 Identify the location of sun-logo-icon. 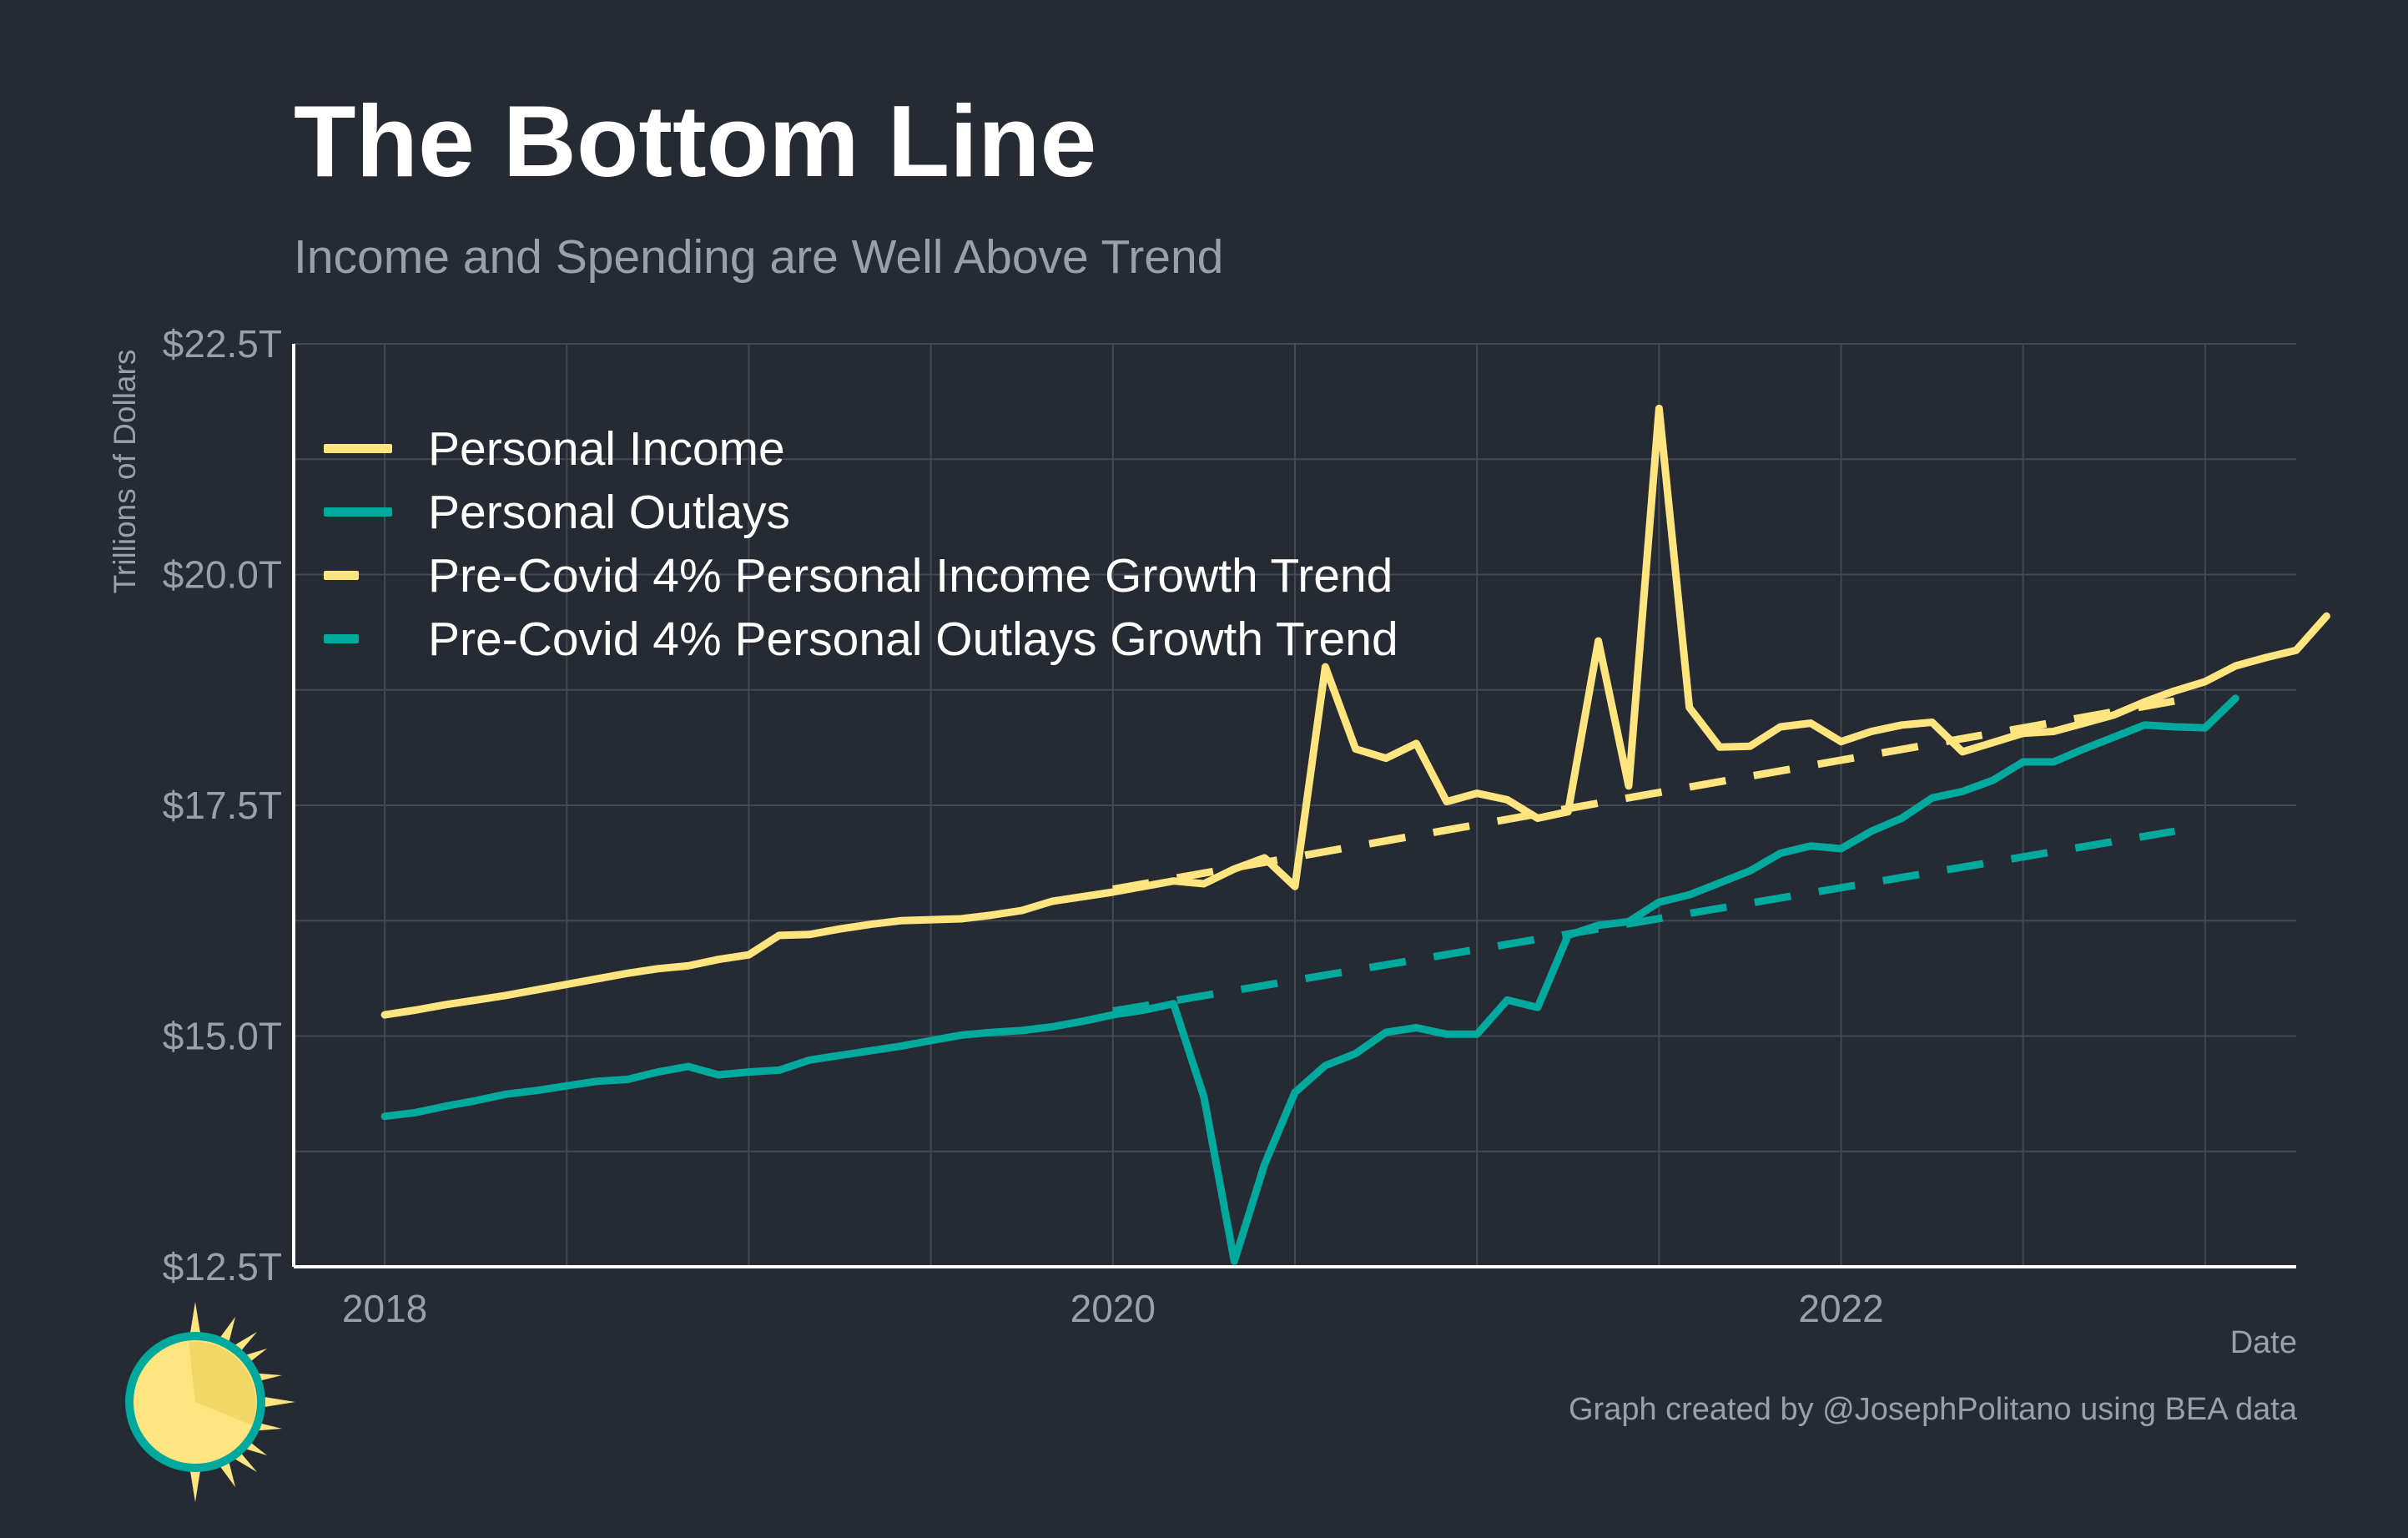
(210, 1402).